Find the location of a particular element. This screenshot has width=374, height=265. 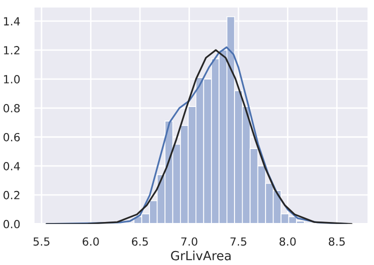

x-axis-title: GrLivArea is located at coordinates (201, 255).